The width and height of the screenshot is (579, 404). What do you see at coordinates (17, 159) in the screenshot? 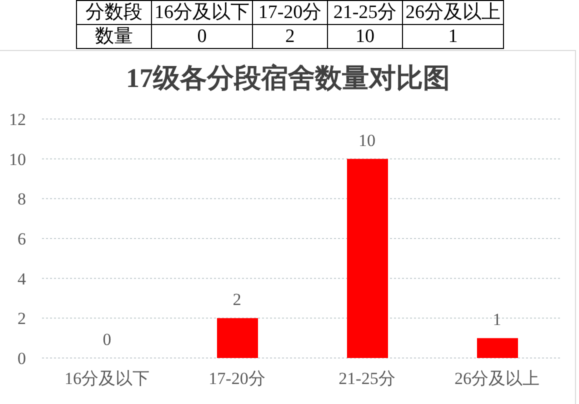
I see `y-tick-label: 10` at bounding box center [17, 159].